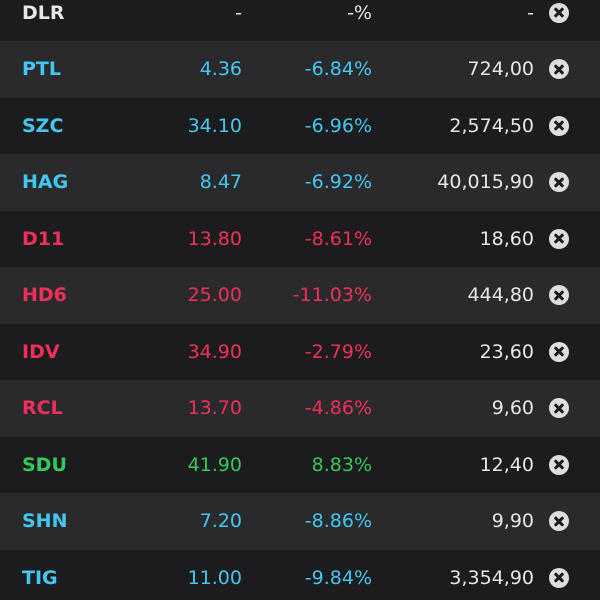 The width and height of the screenshot is (600, 600). I want to click on change-percent: -6.96%, so click(338, 125).